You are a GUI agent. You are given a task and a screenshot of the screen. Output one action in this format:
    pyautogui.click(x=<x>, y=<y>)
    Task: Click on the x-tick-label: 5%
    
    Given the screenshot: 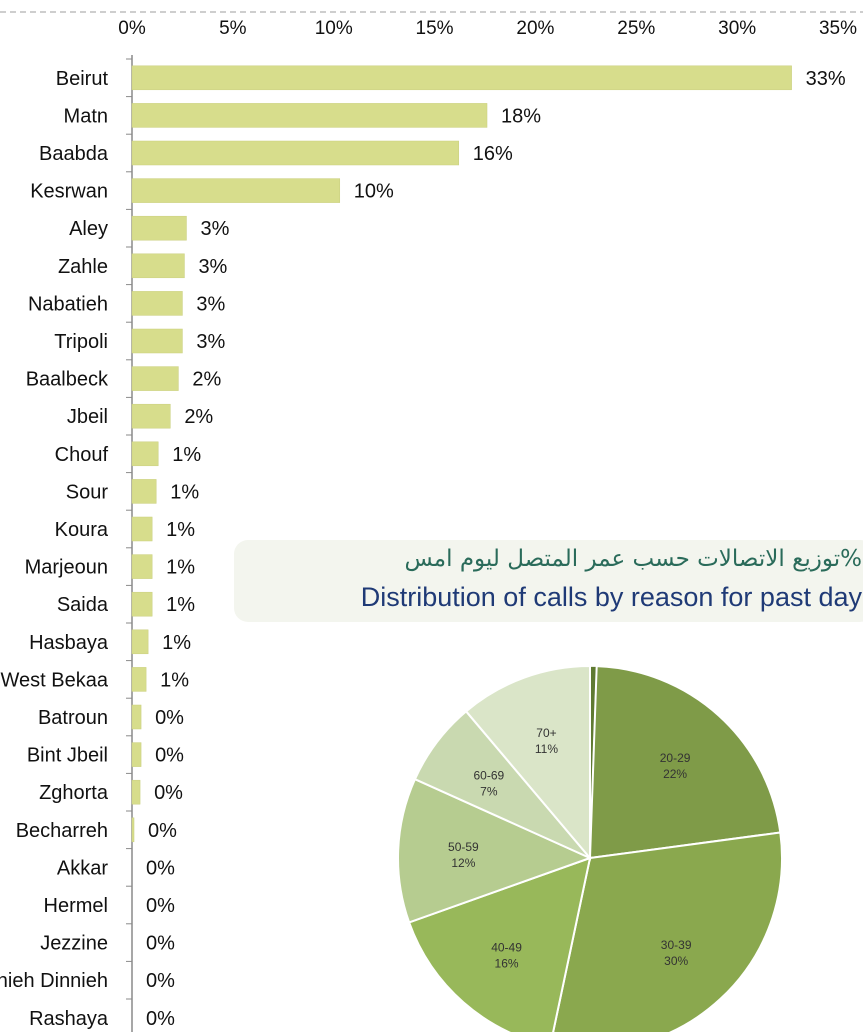 What is the action you would take?
    pyautogui.click(x=233, y=28)
    